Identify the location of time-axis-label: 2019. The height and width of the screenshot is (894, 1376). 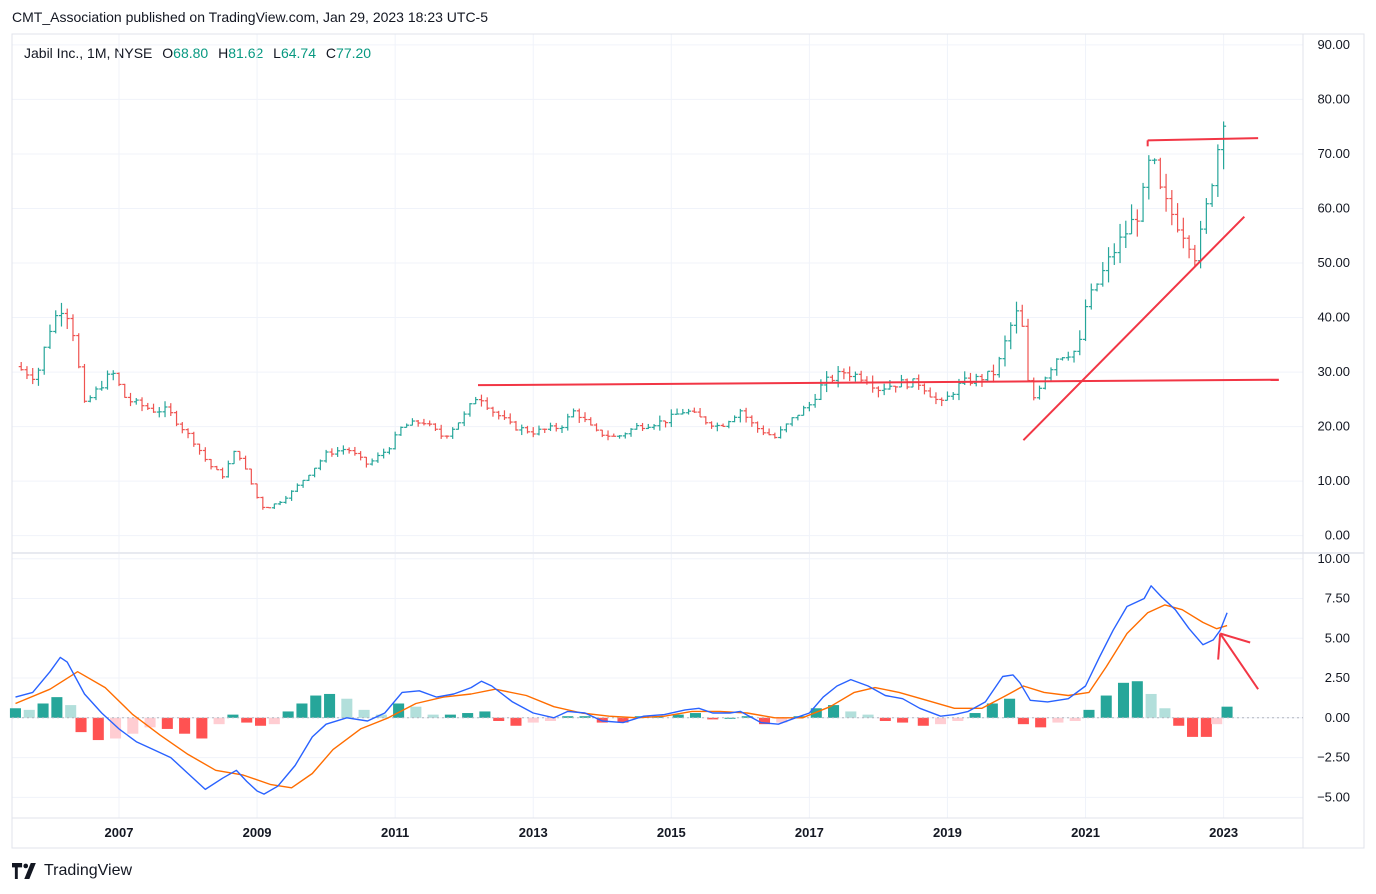
(947, 832).